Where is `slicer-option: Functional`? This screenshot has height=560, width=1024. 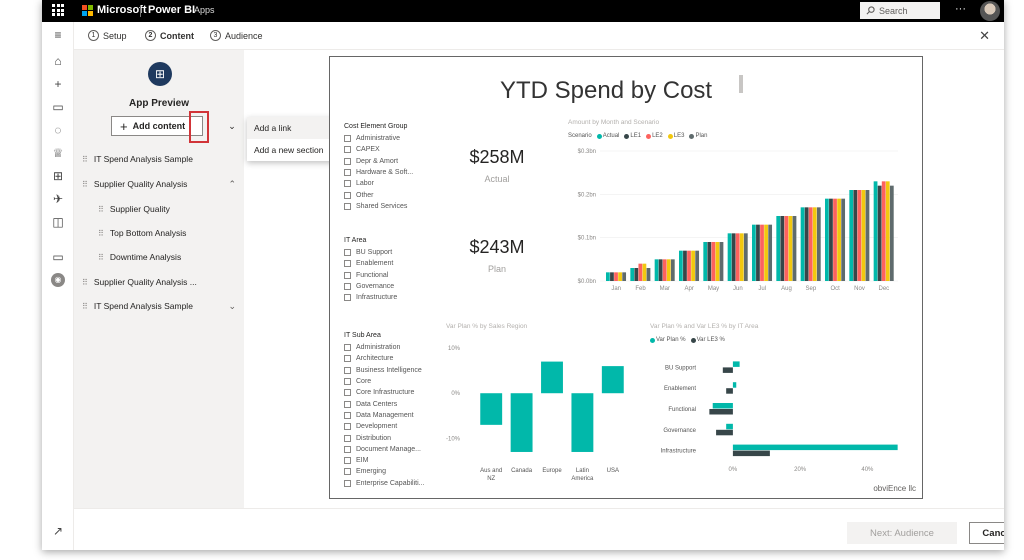 slicer-option: Functional is located at coordinates (370, 275).